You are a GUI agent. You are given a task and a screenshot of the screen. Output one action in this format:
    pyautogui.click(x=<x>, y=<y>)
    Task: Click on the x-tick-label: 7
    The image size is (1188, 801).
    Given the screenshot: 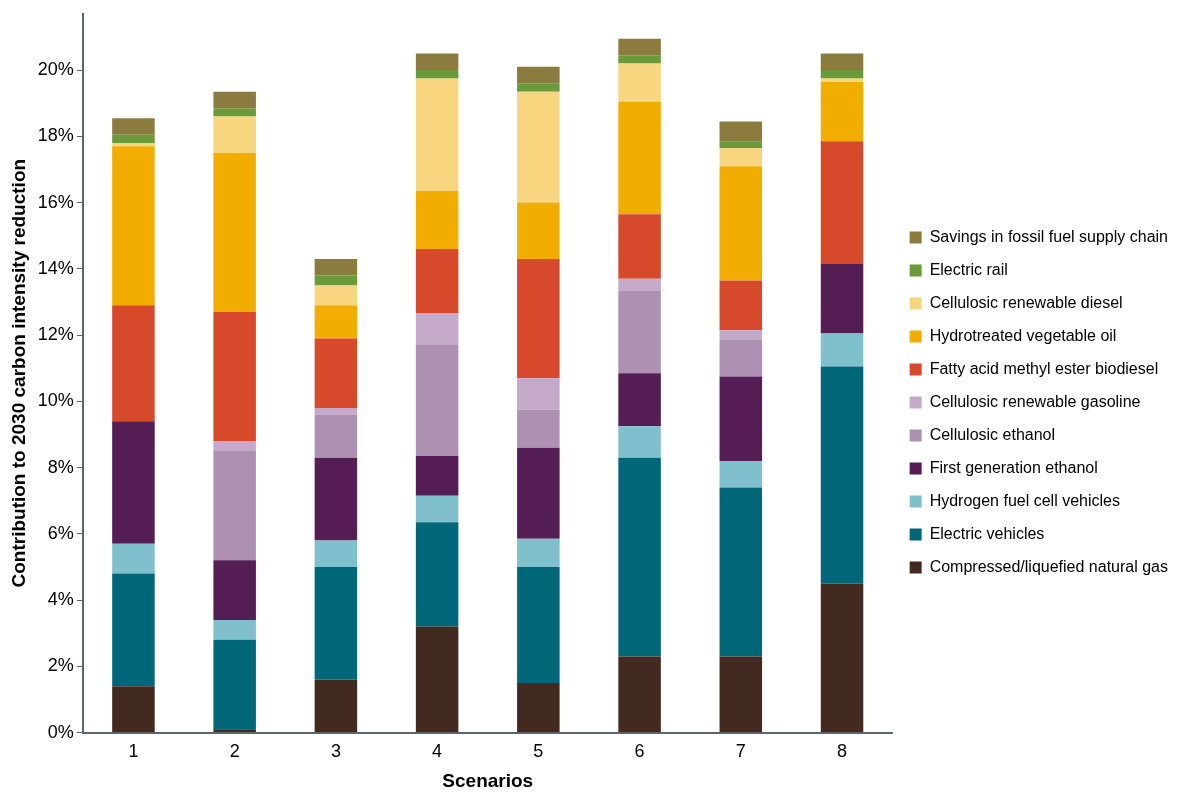 What is the action you would take?
    pyautogui.click(x=740, y=751)
    